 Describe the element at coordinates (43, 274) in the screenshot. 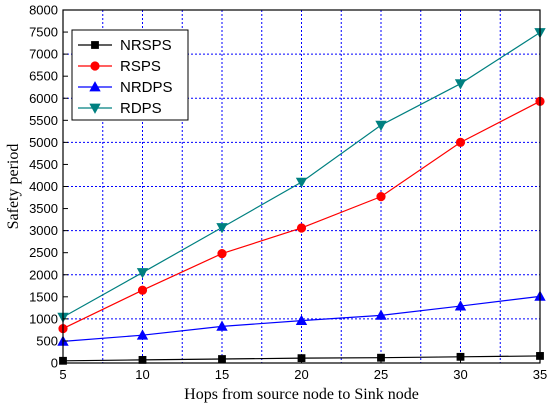

I see `y-tick-label: 2000` at that location.